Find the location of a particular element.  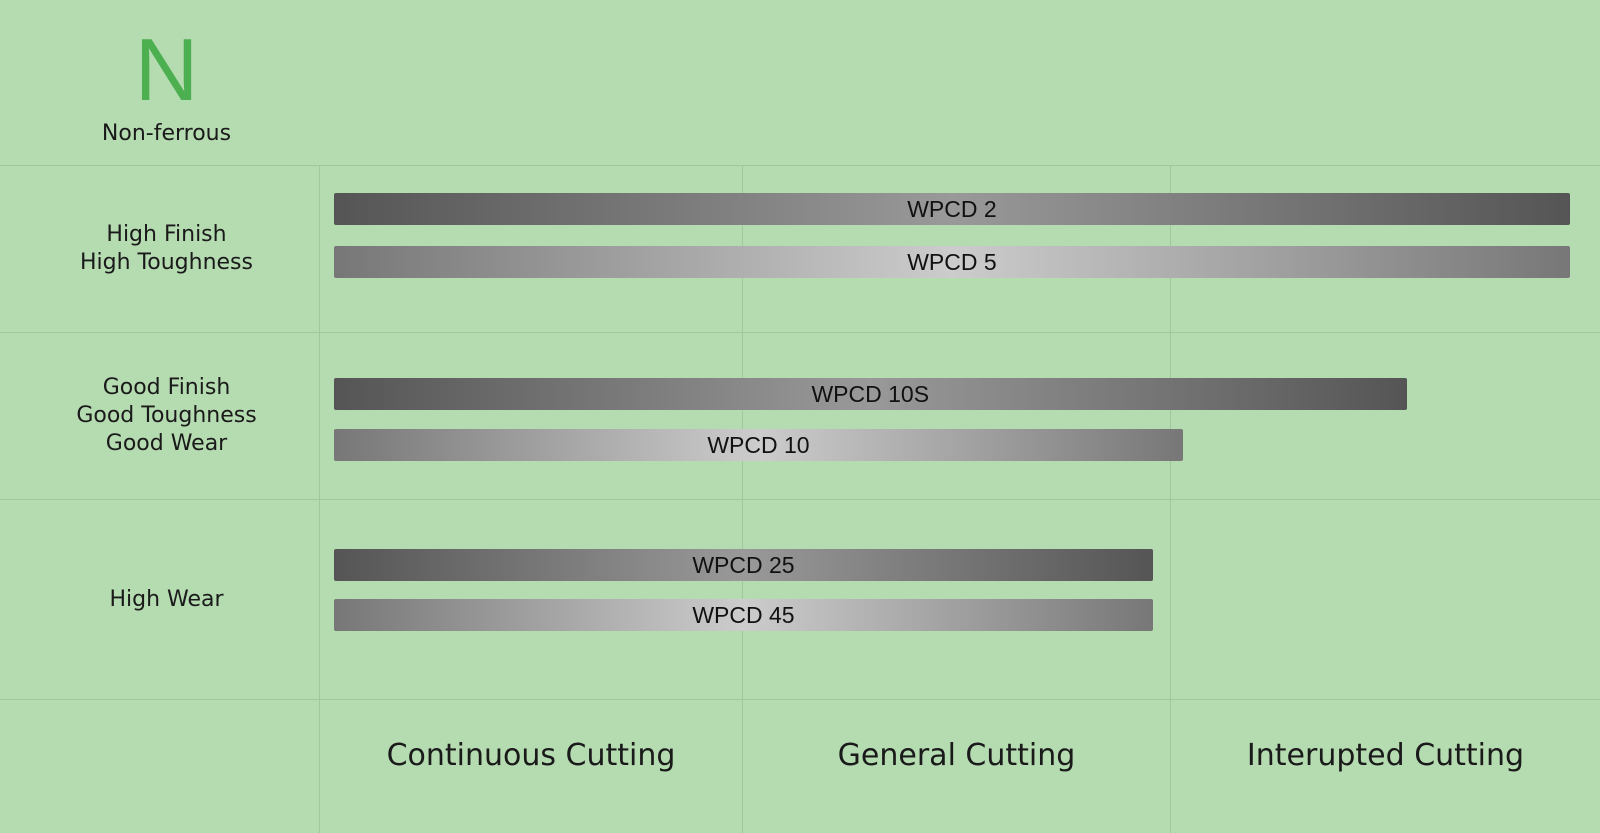

row-label-line: Good Wear is located at coordinates (166, 443).